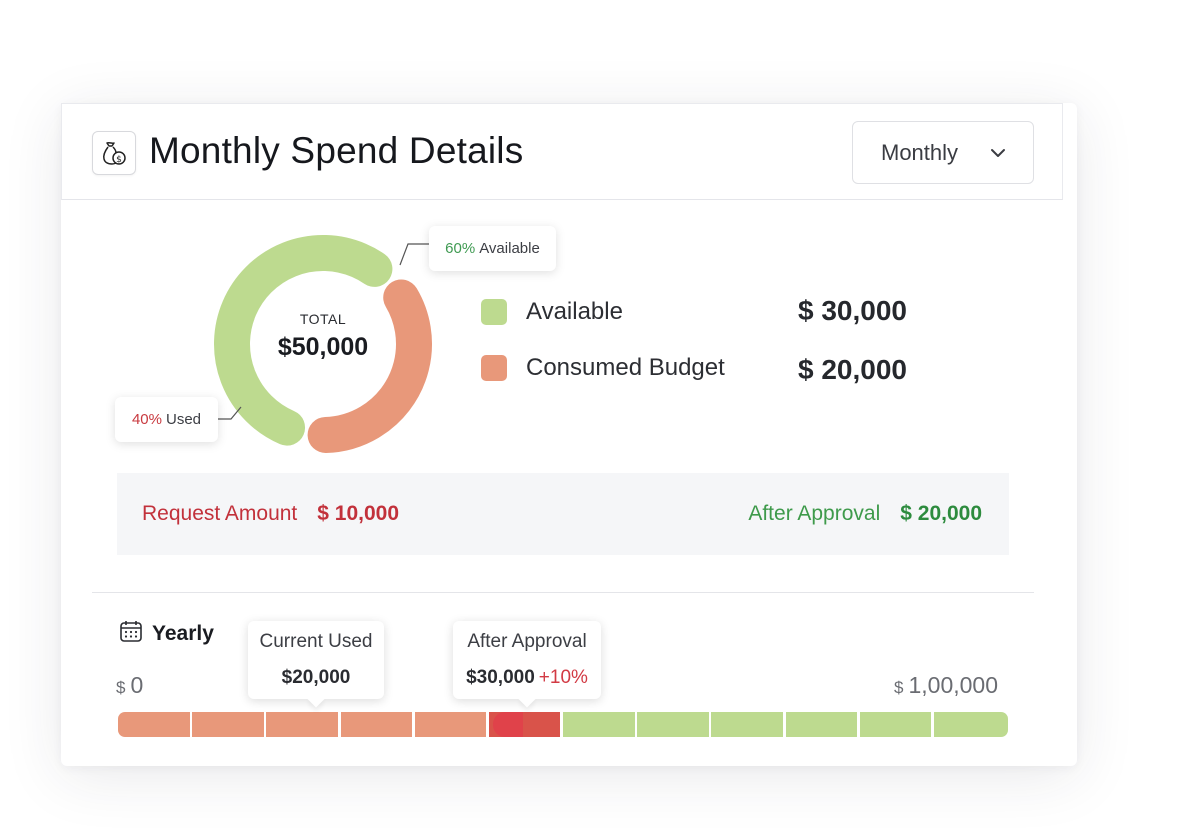 Image resolution: width=1196 pixels, height=834 pixels. What do you see at coordinates (574, 311) in the screenshot?
I see `legend-label-available: Available` at bounding box center [574, 311].